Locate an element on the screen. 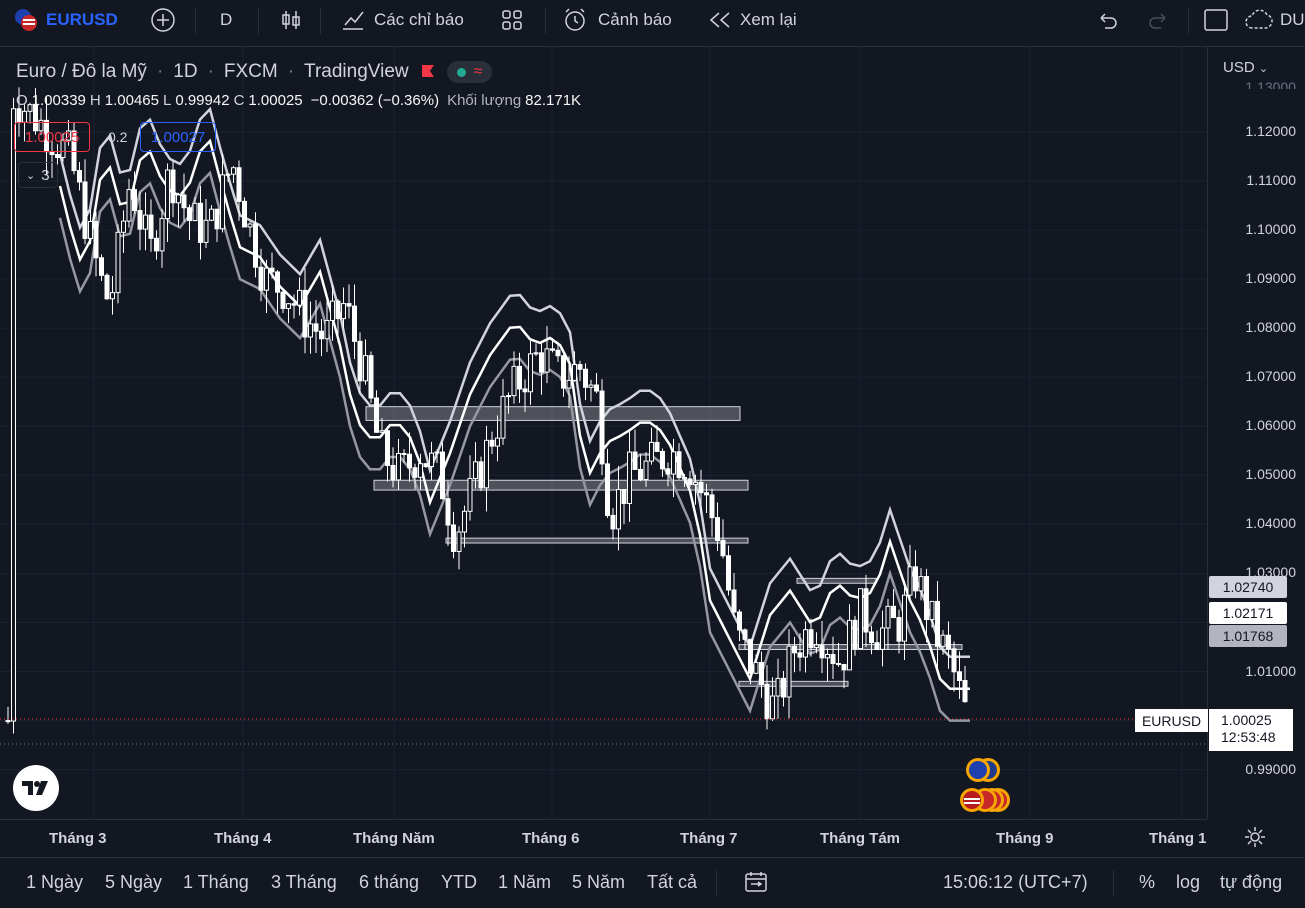  grid-icon is located at coordinates (512, 20).